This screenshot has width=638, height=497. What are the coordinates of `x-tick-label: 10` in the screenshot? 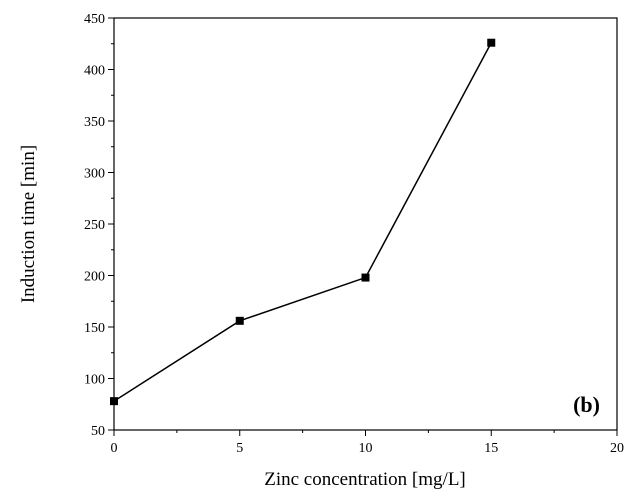 It's located at (366, 448).